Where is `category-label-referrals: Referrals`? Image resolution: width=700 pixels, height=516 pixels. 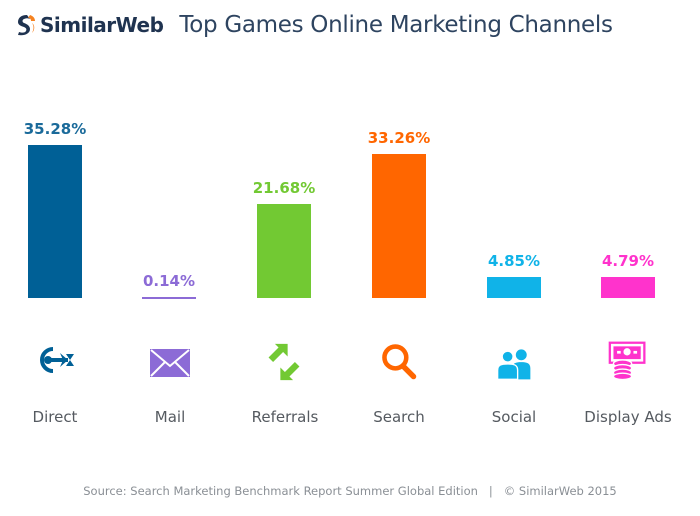
category-label-referrals: Referrals is located at coordinates (285, 417).